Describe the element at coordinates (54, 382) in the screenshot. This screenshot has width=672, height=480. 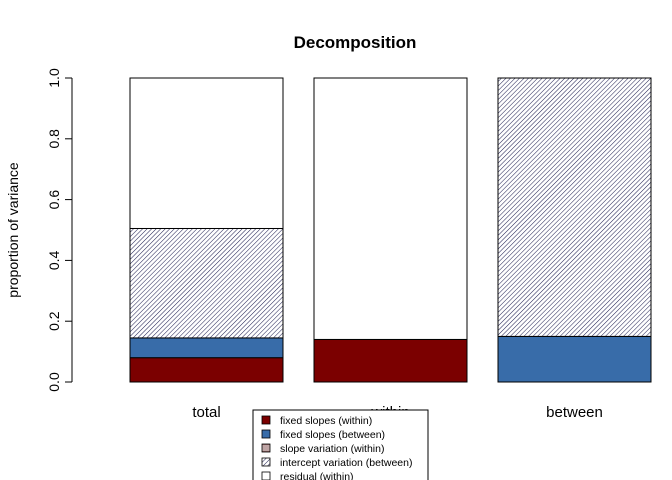
I see `y-tick-label: 0.0` at that location.